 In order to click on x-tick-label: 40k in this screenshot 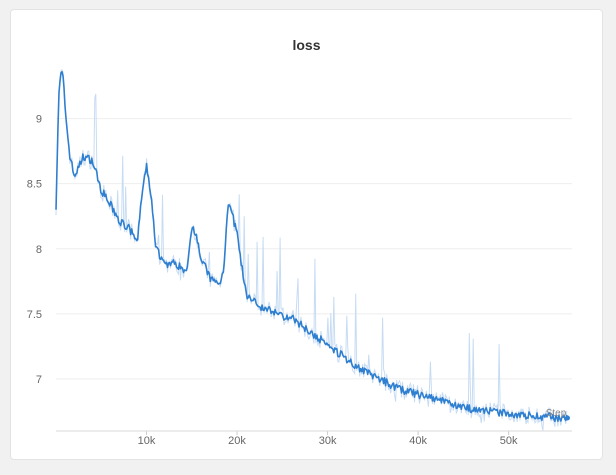, I will do `click(418, 441)`.